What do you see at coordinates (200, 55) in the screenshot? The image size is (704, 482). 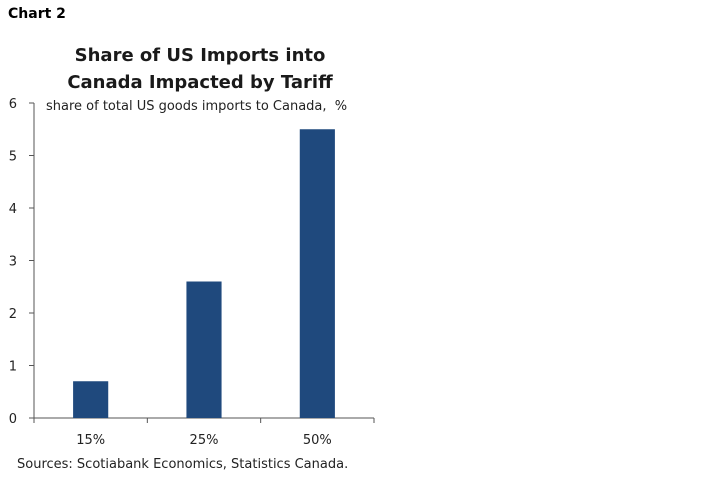 I see `chart-title-line-1: Share of US Imports into` at bounding box center [200, 55].